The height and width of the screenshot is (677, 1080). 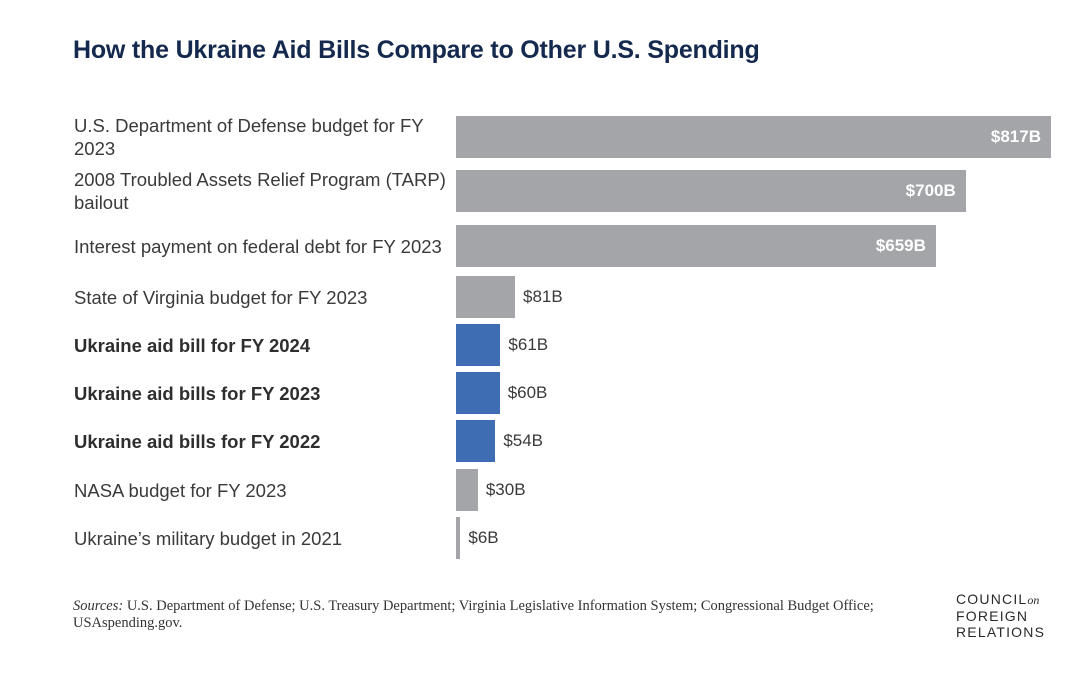 I want to click on value-label: $659B, so click(x=900, y=245).